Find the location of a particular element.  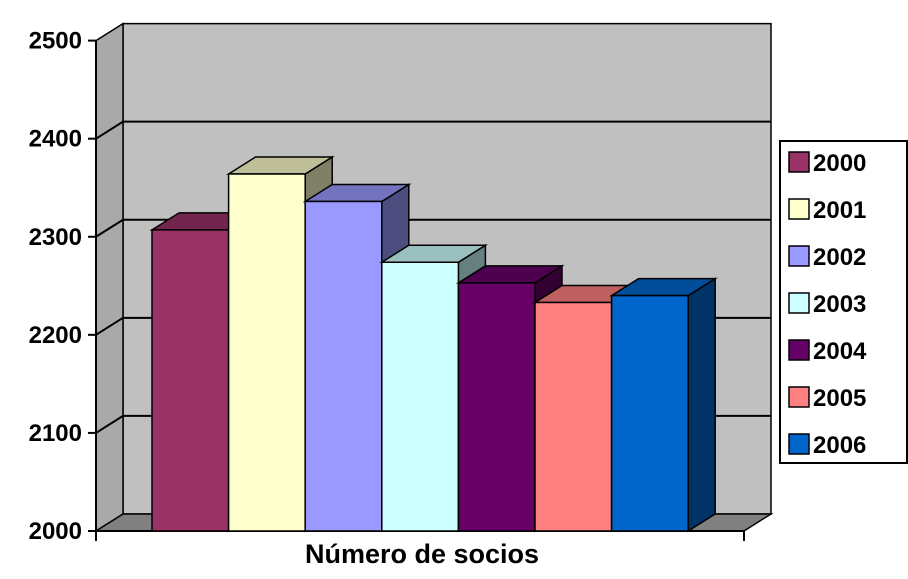

y-axis-tick-labels: 2000 2100 2200 2300 2400 2500 is located at coordinates (55, 286).